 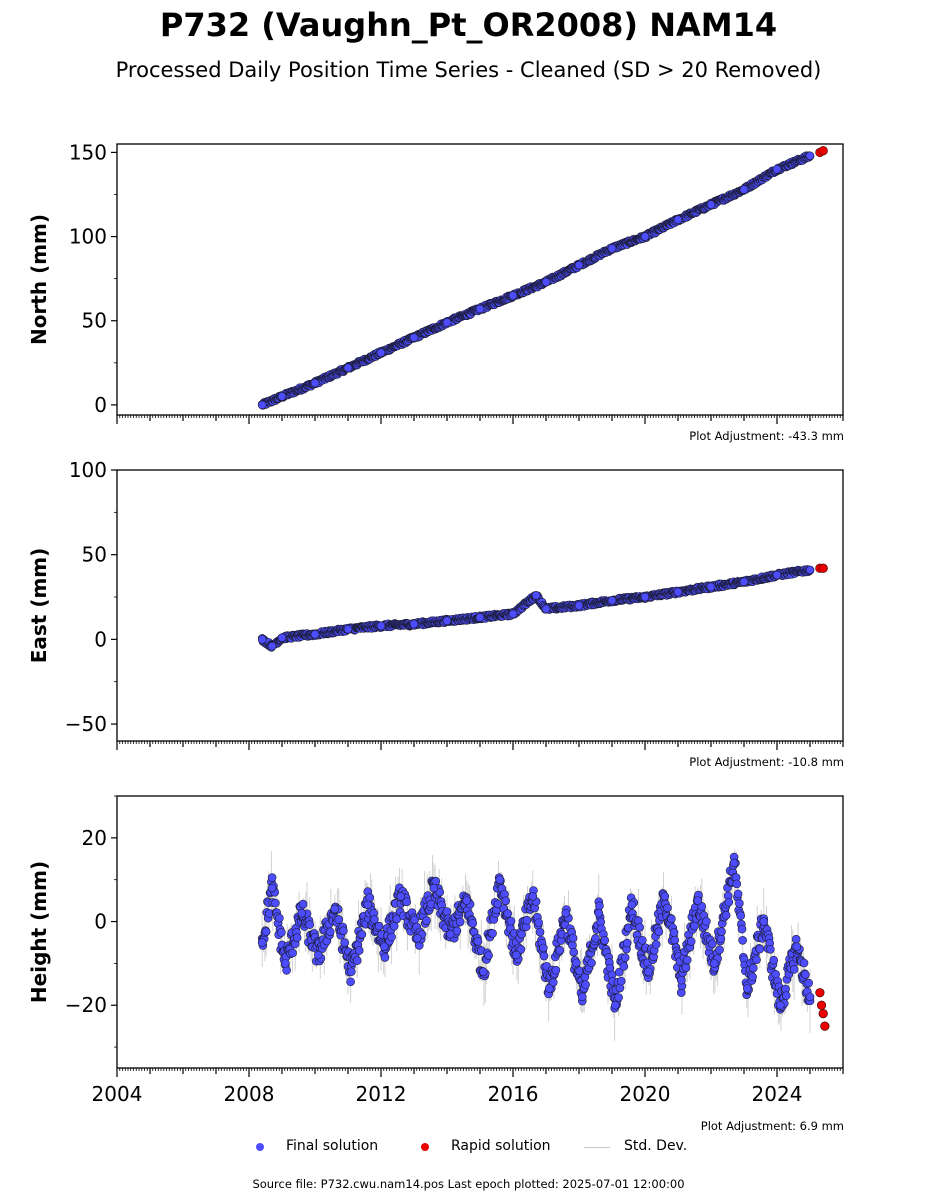 I want to click on north-rapid-point, so click(x=823, y=151).